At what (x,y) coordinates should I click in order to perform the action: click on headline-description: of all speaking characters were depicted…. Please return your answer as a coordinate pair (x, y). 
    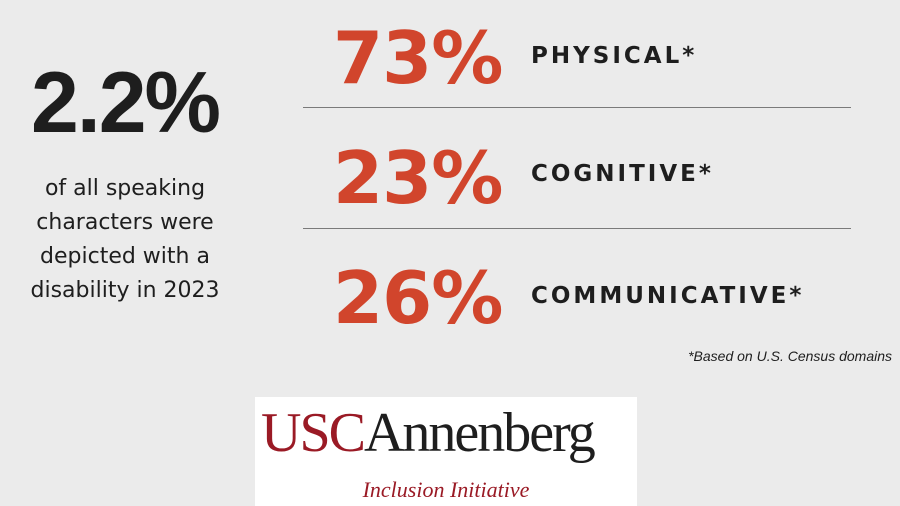
    Looking at the image, I should click on (125, 240).